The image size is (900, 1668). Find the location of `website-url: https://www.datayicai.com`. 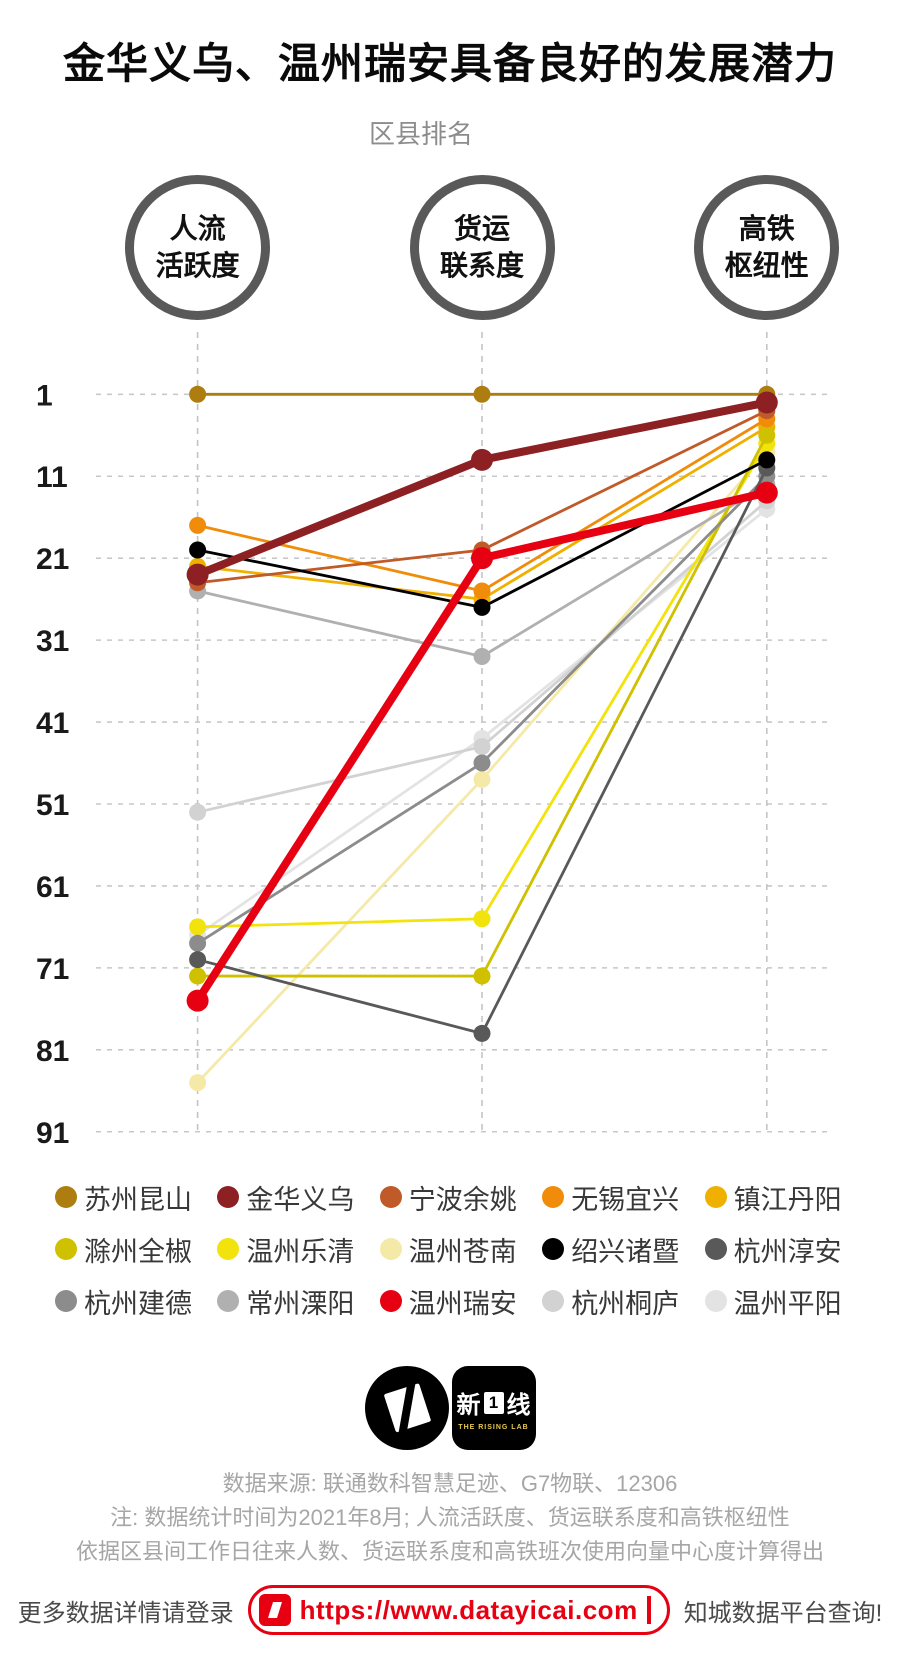

website-url: https://www.datayicai.com is located at coordinates (468, 1609).